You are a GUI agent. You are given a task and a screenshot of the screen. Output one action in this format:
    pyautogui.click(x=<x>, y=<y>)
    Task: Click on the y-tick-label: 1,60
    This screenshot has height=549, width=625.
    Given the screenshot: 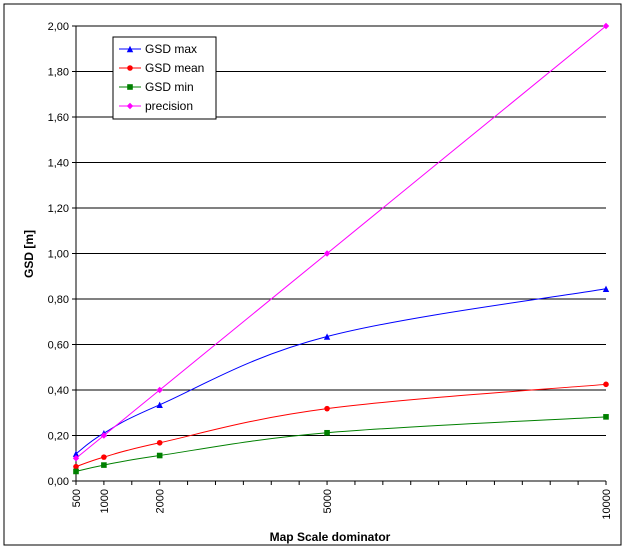 What is the action you would take?
    pyautogui.click(x=58, y=118)
    